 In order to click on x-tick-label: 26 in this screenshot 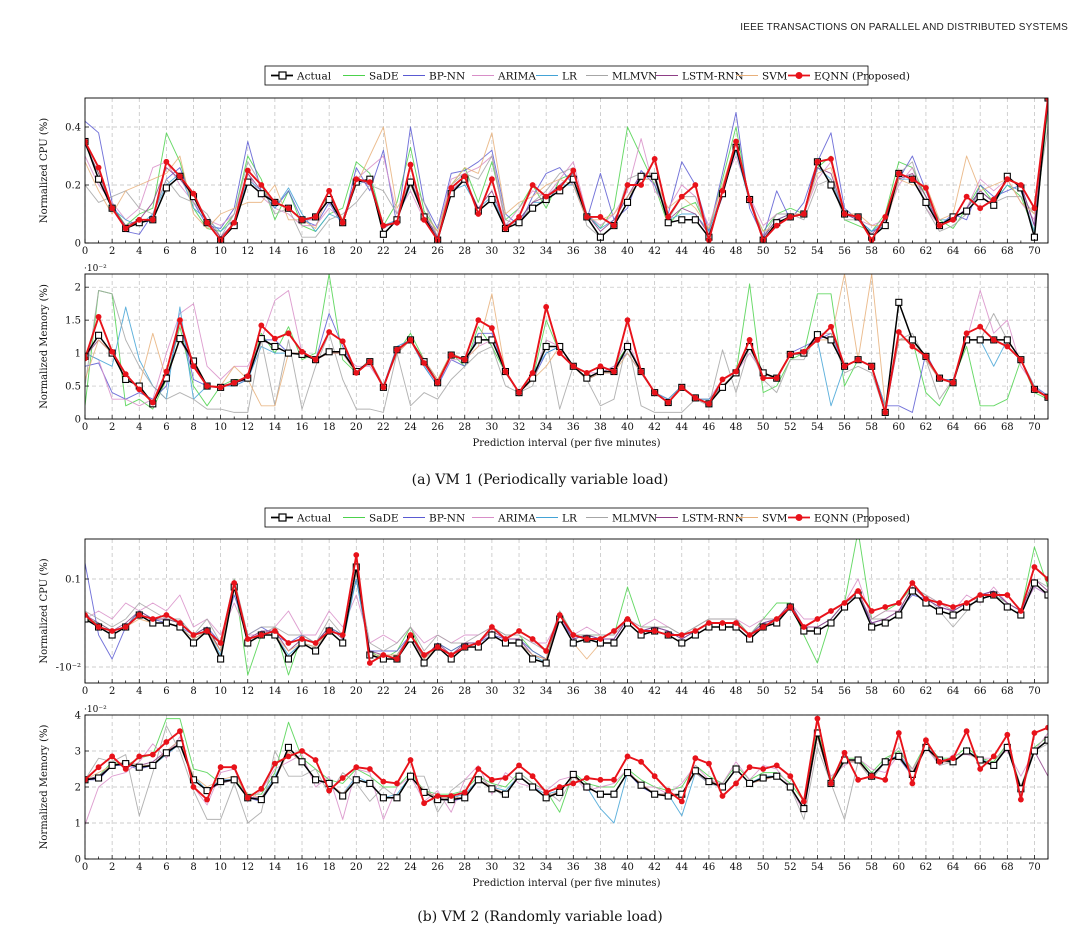, I will do `click(437, 867)`.